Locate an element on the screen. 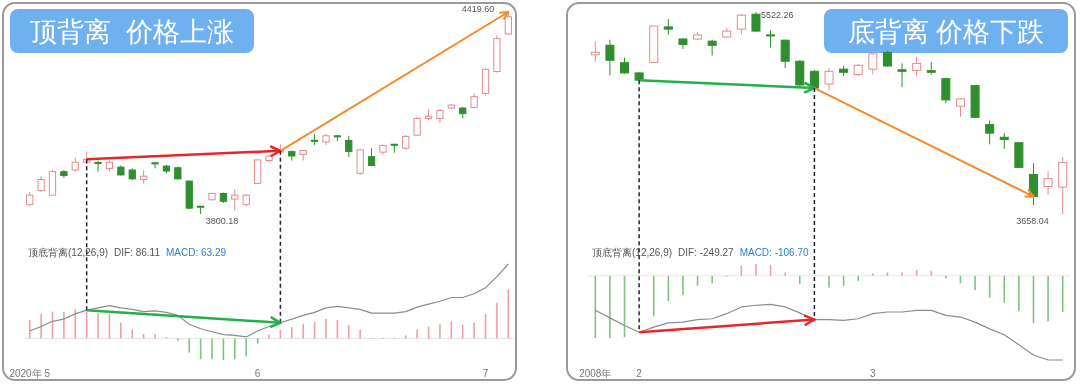  text: DIF: 86.11 is located at coordinates (137, 252).